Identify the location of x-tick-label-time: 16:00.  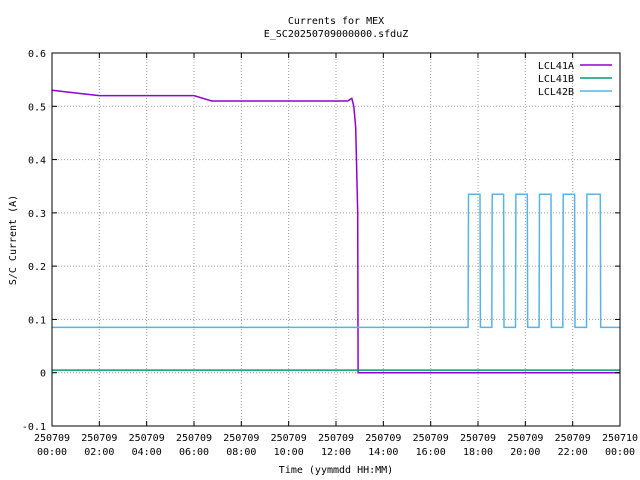
(431, 452).